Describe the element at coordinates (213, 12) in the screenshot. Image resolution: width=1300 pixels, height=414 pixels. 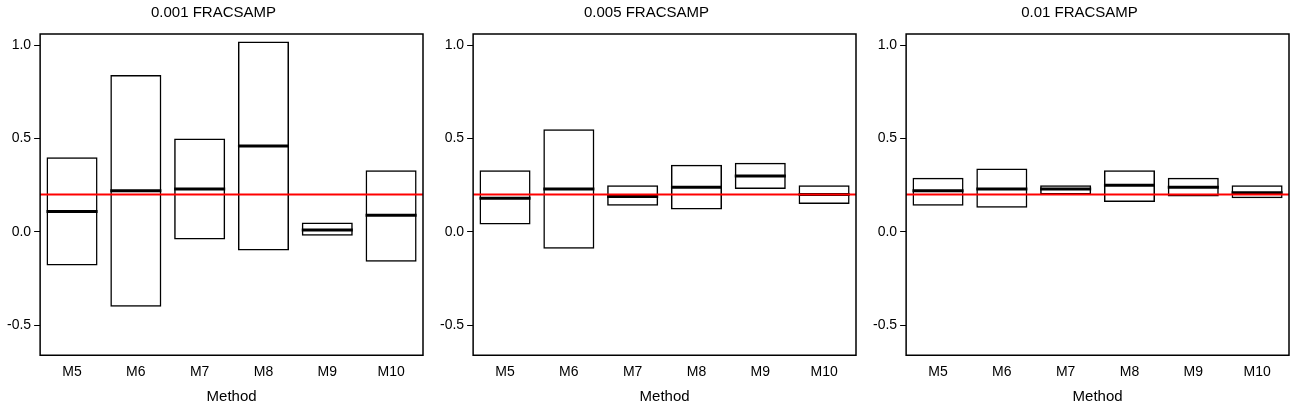
I see `chart-title: 0.001 FRACSAMP` at that location.